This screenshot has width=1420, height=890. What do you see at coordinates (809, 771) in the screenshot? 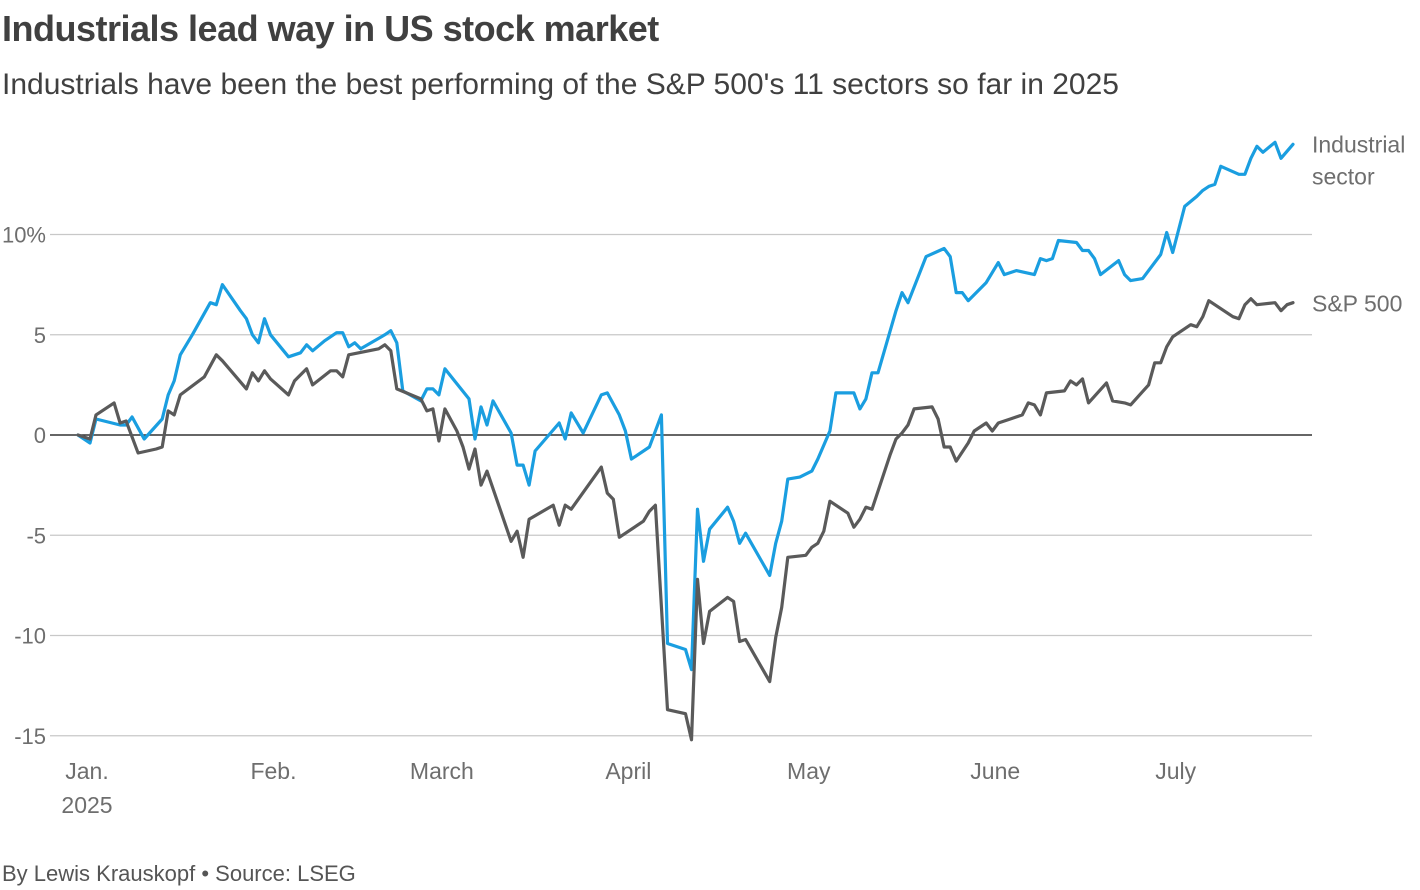
I see `x-tick-label: May` at bounding box center [809, 771].